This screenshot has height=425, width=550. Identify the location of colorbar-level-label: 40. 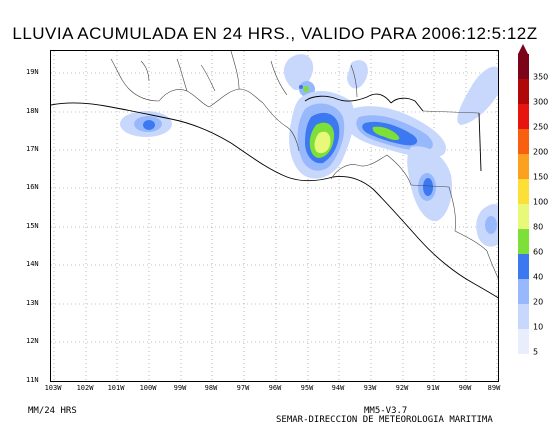
(538, 277).